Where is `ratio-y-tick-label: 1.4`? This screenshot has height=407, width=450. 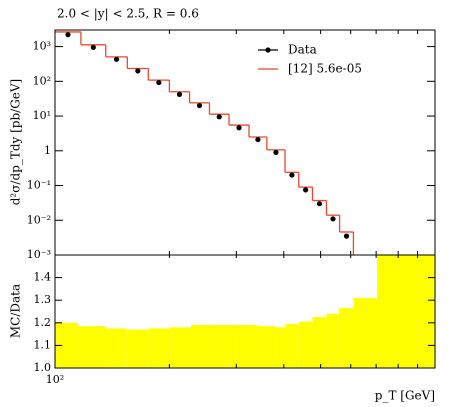 ratio-y-tick-label: 1.4 is located at coordinates (43, 277).